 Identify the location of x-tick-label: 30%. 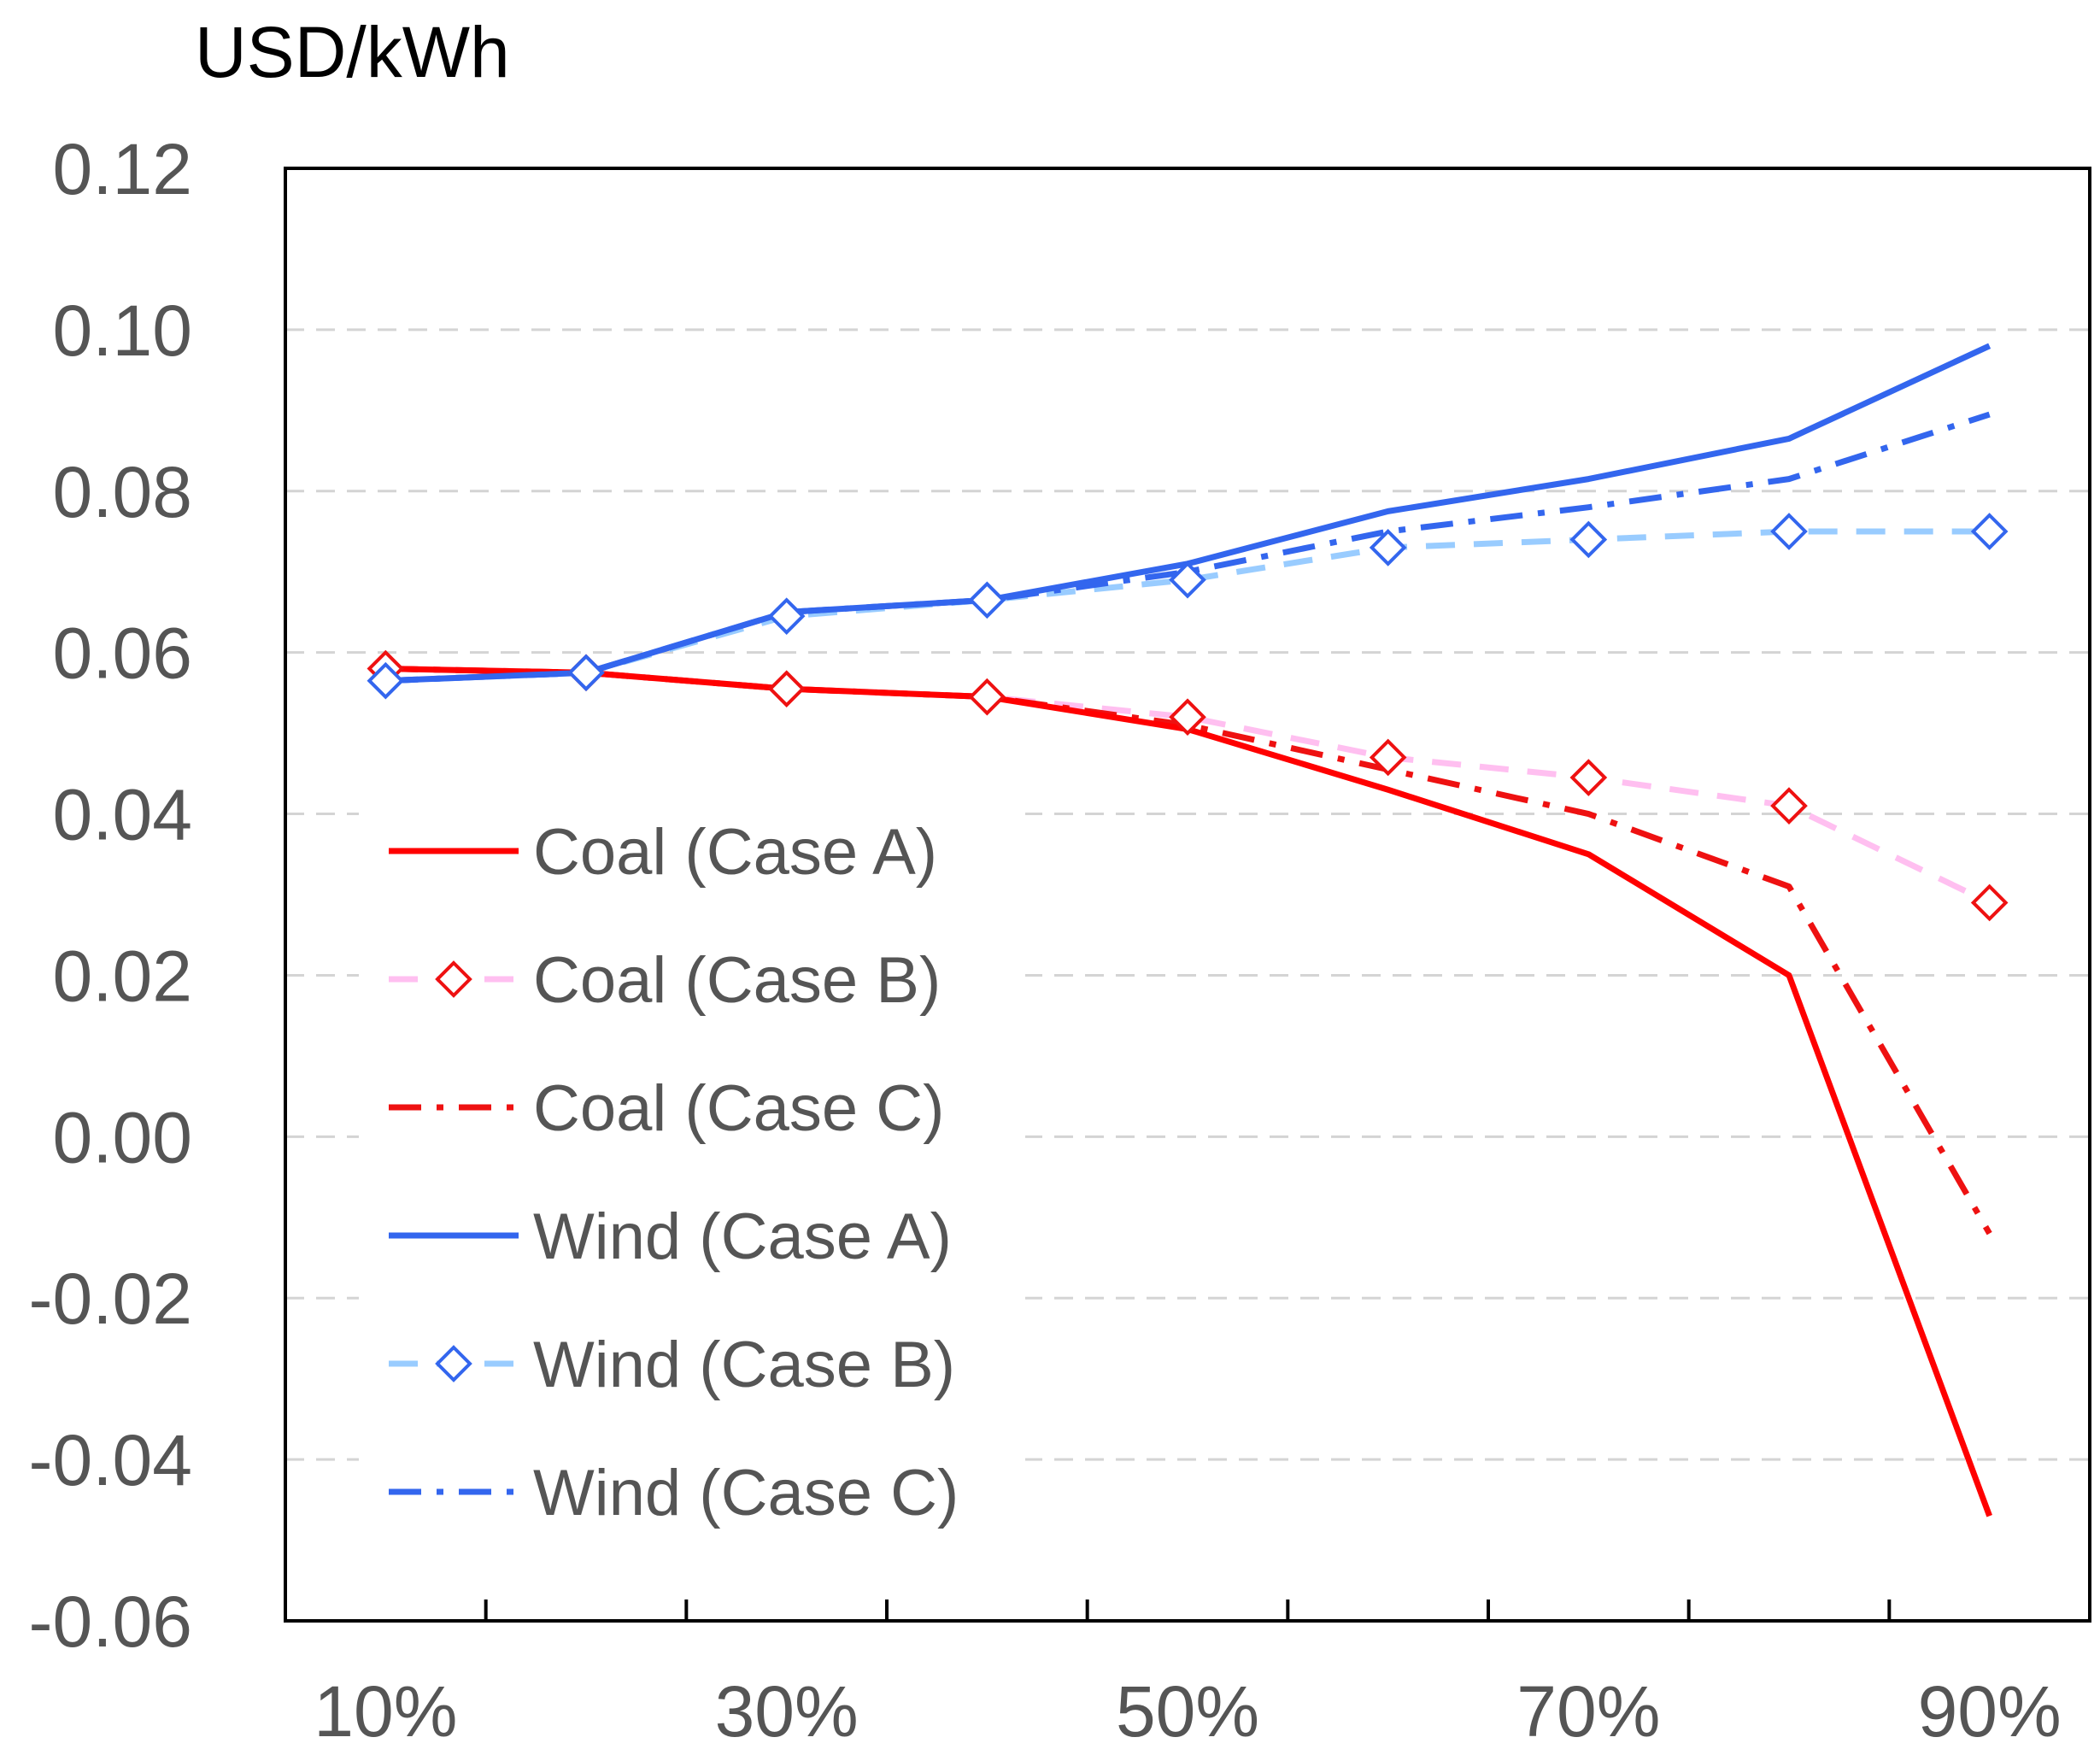
(787, 1711).